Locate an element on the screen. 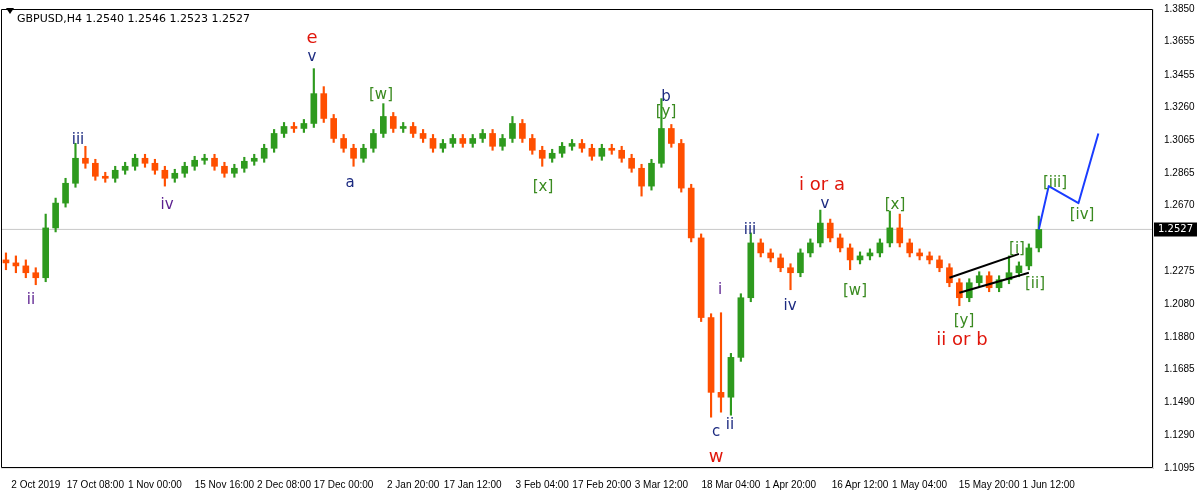 The height and width of the screenshot is (496, 1203). annotation: a is located at coordinates (350, 181).